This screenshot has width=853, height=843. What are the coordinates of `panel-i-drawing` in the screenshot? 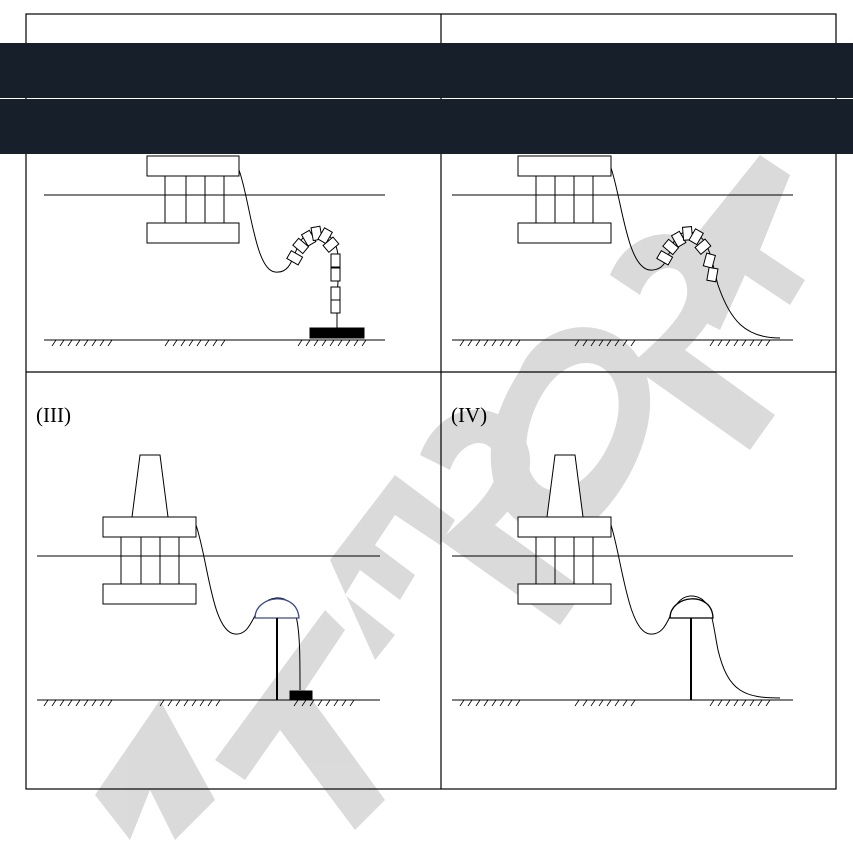 It's located at (214, 251).